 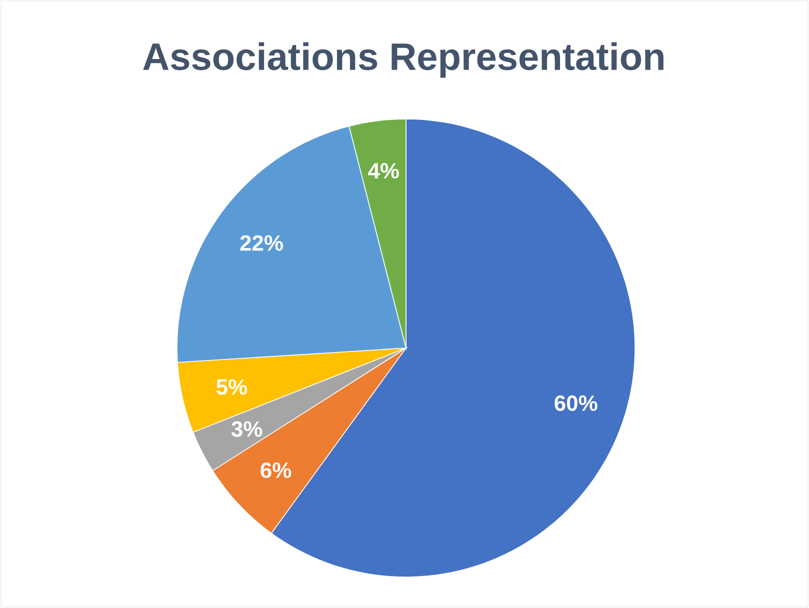 I want to click on chart-title: Associations Representation, so click(x=403, y=60).